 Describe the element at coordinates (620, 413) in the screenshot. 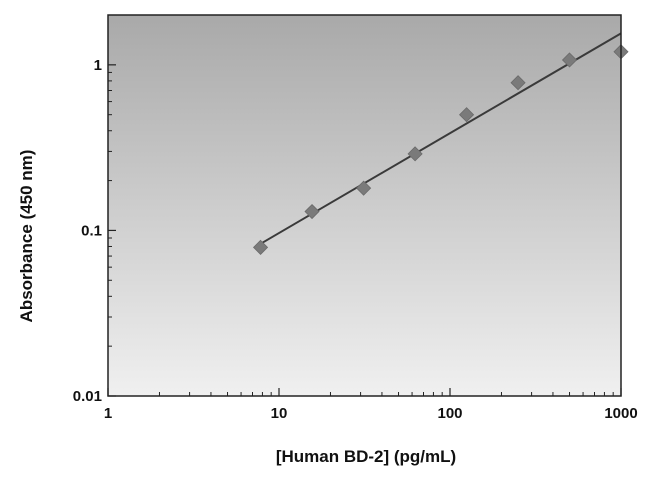

I see `x-tick-label: 1000` at that location.